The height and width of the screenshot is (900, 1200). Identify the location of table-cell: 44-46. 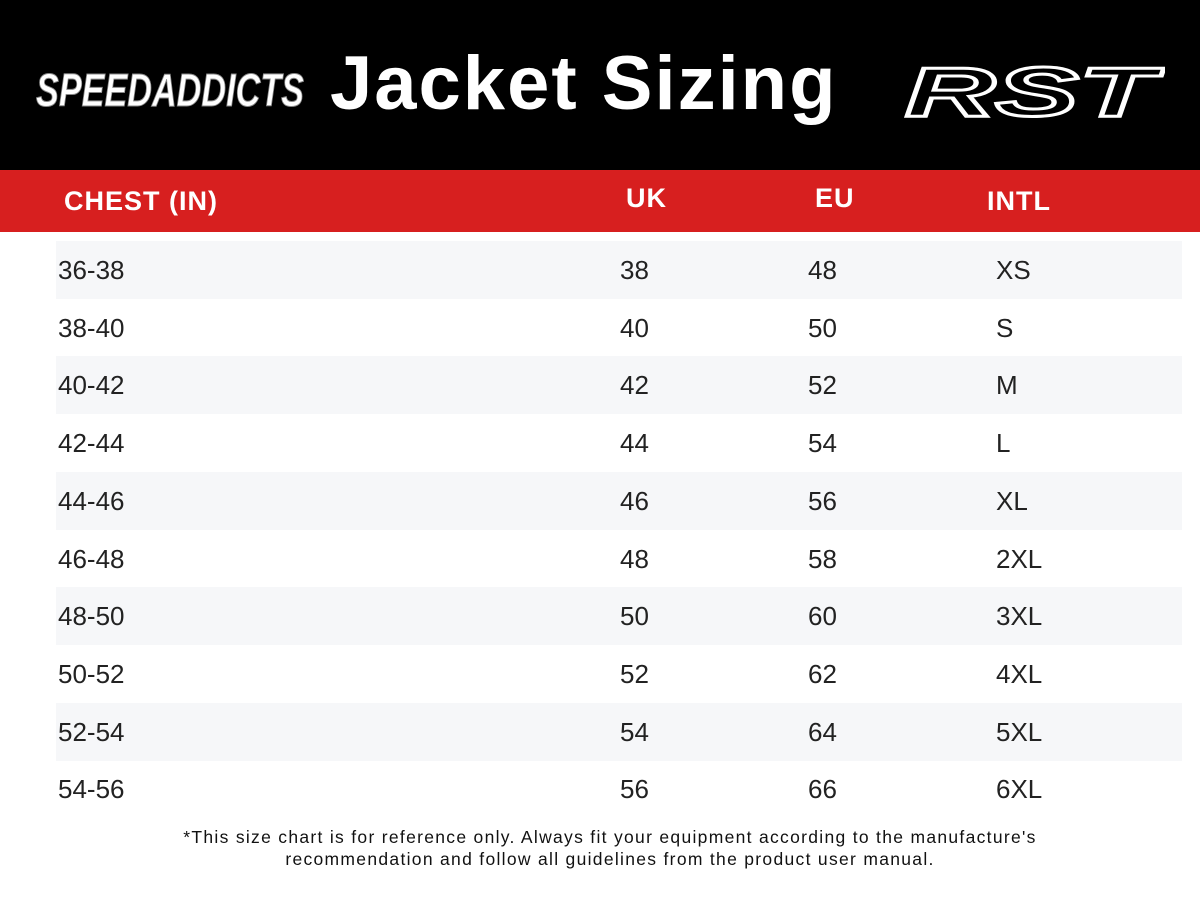
(91, 500).